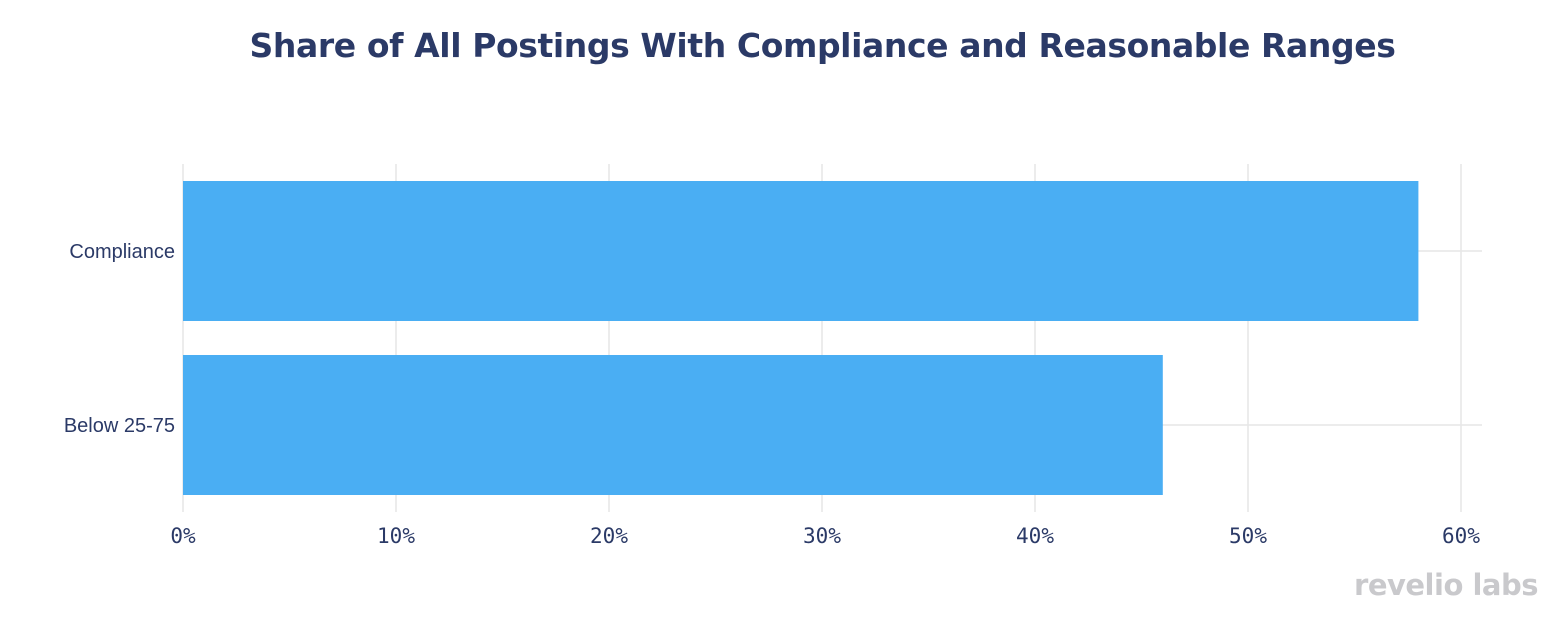 The image size is (1560, 618). I want to click on x-tick-label: 20%, so click(609, 536).